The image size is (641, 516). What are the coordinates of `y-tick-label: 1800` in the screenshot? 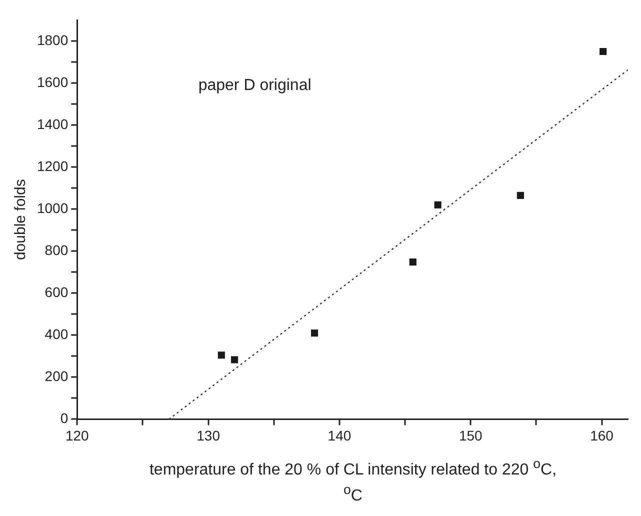 It's located at (52, 40).